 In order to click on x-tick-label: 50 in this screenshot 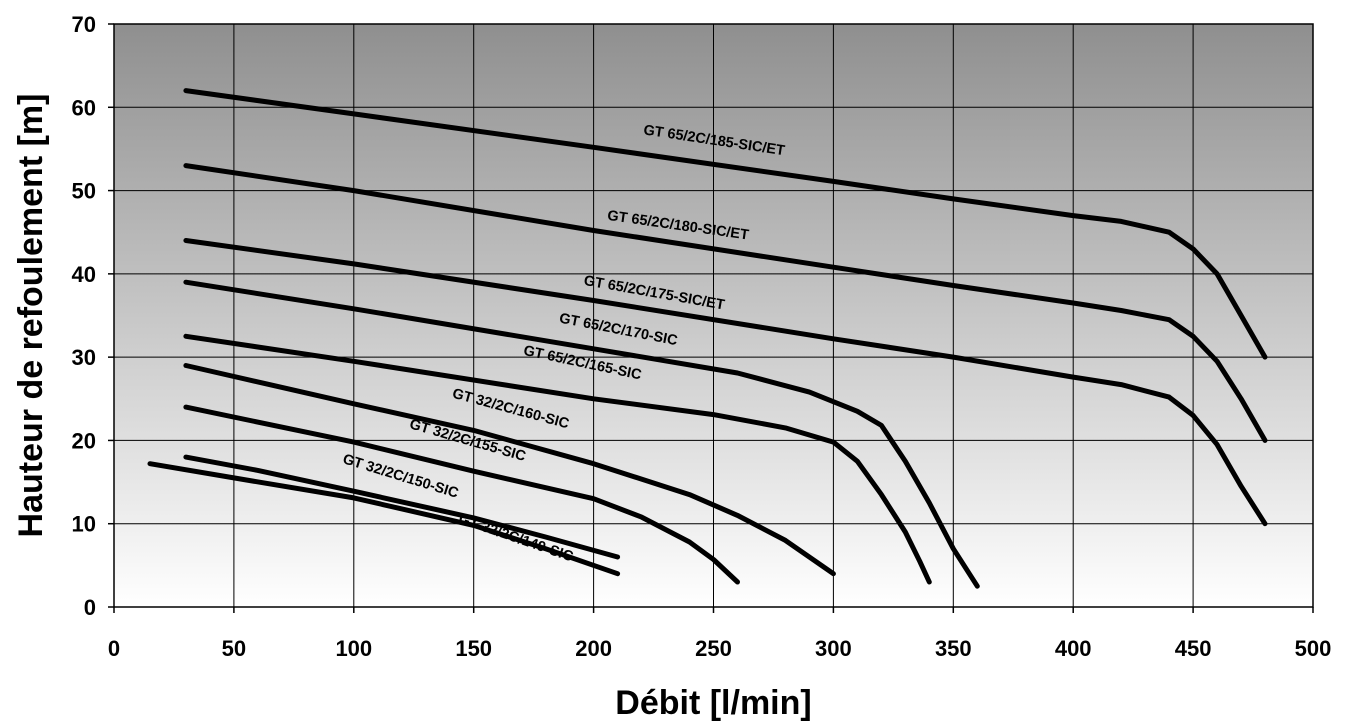, I will do `click(234, 648)`.